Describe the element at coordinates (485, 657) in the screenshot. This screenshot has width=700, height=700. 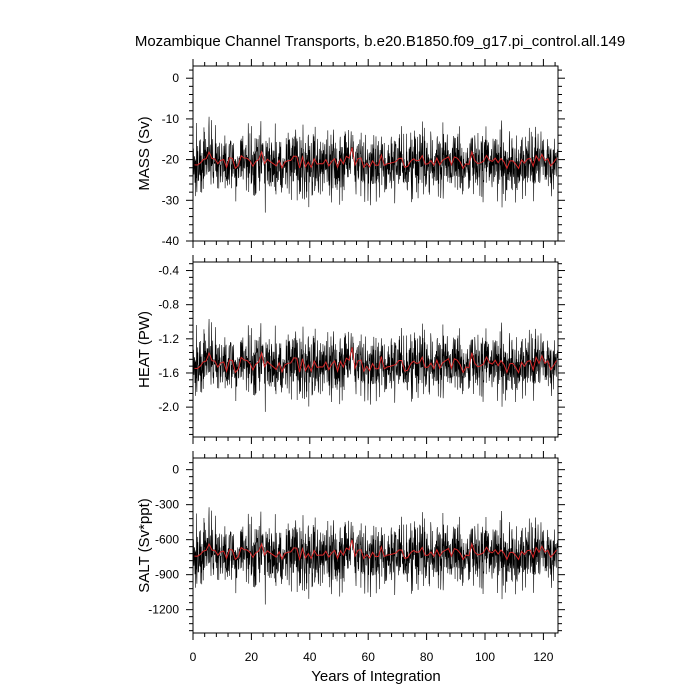
I see `x-tick-label: 100` at that location.